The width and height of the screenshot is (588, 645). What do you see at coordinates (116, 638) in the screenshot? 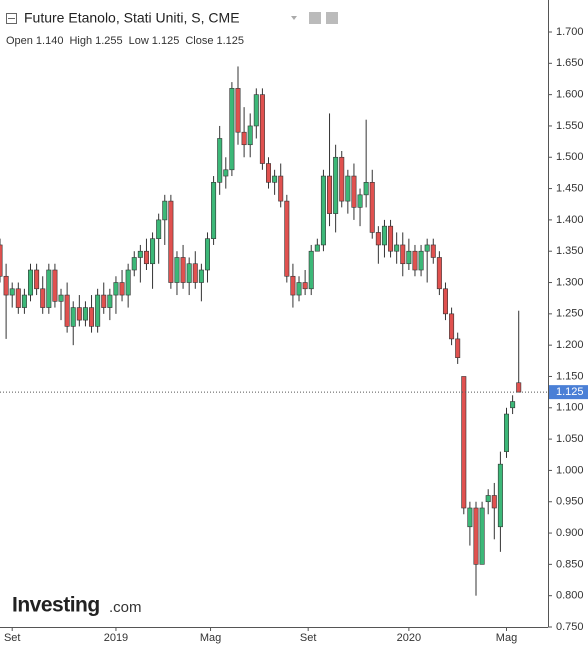
I see `x-tick-label: 2019` at bounding box center [116, 638].